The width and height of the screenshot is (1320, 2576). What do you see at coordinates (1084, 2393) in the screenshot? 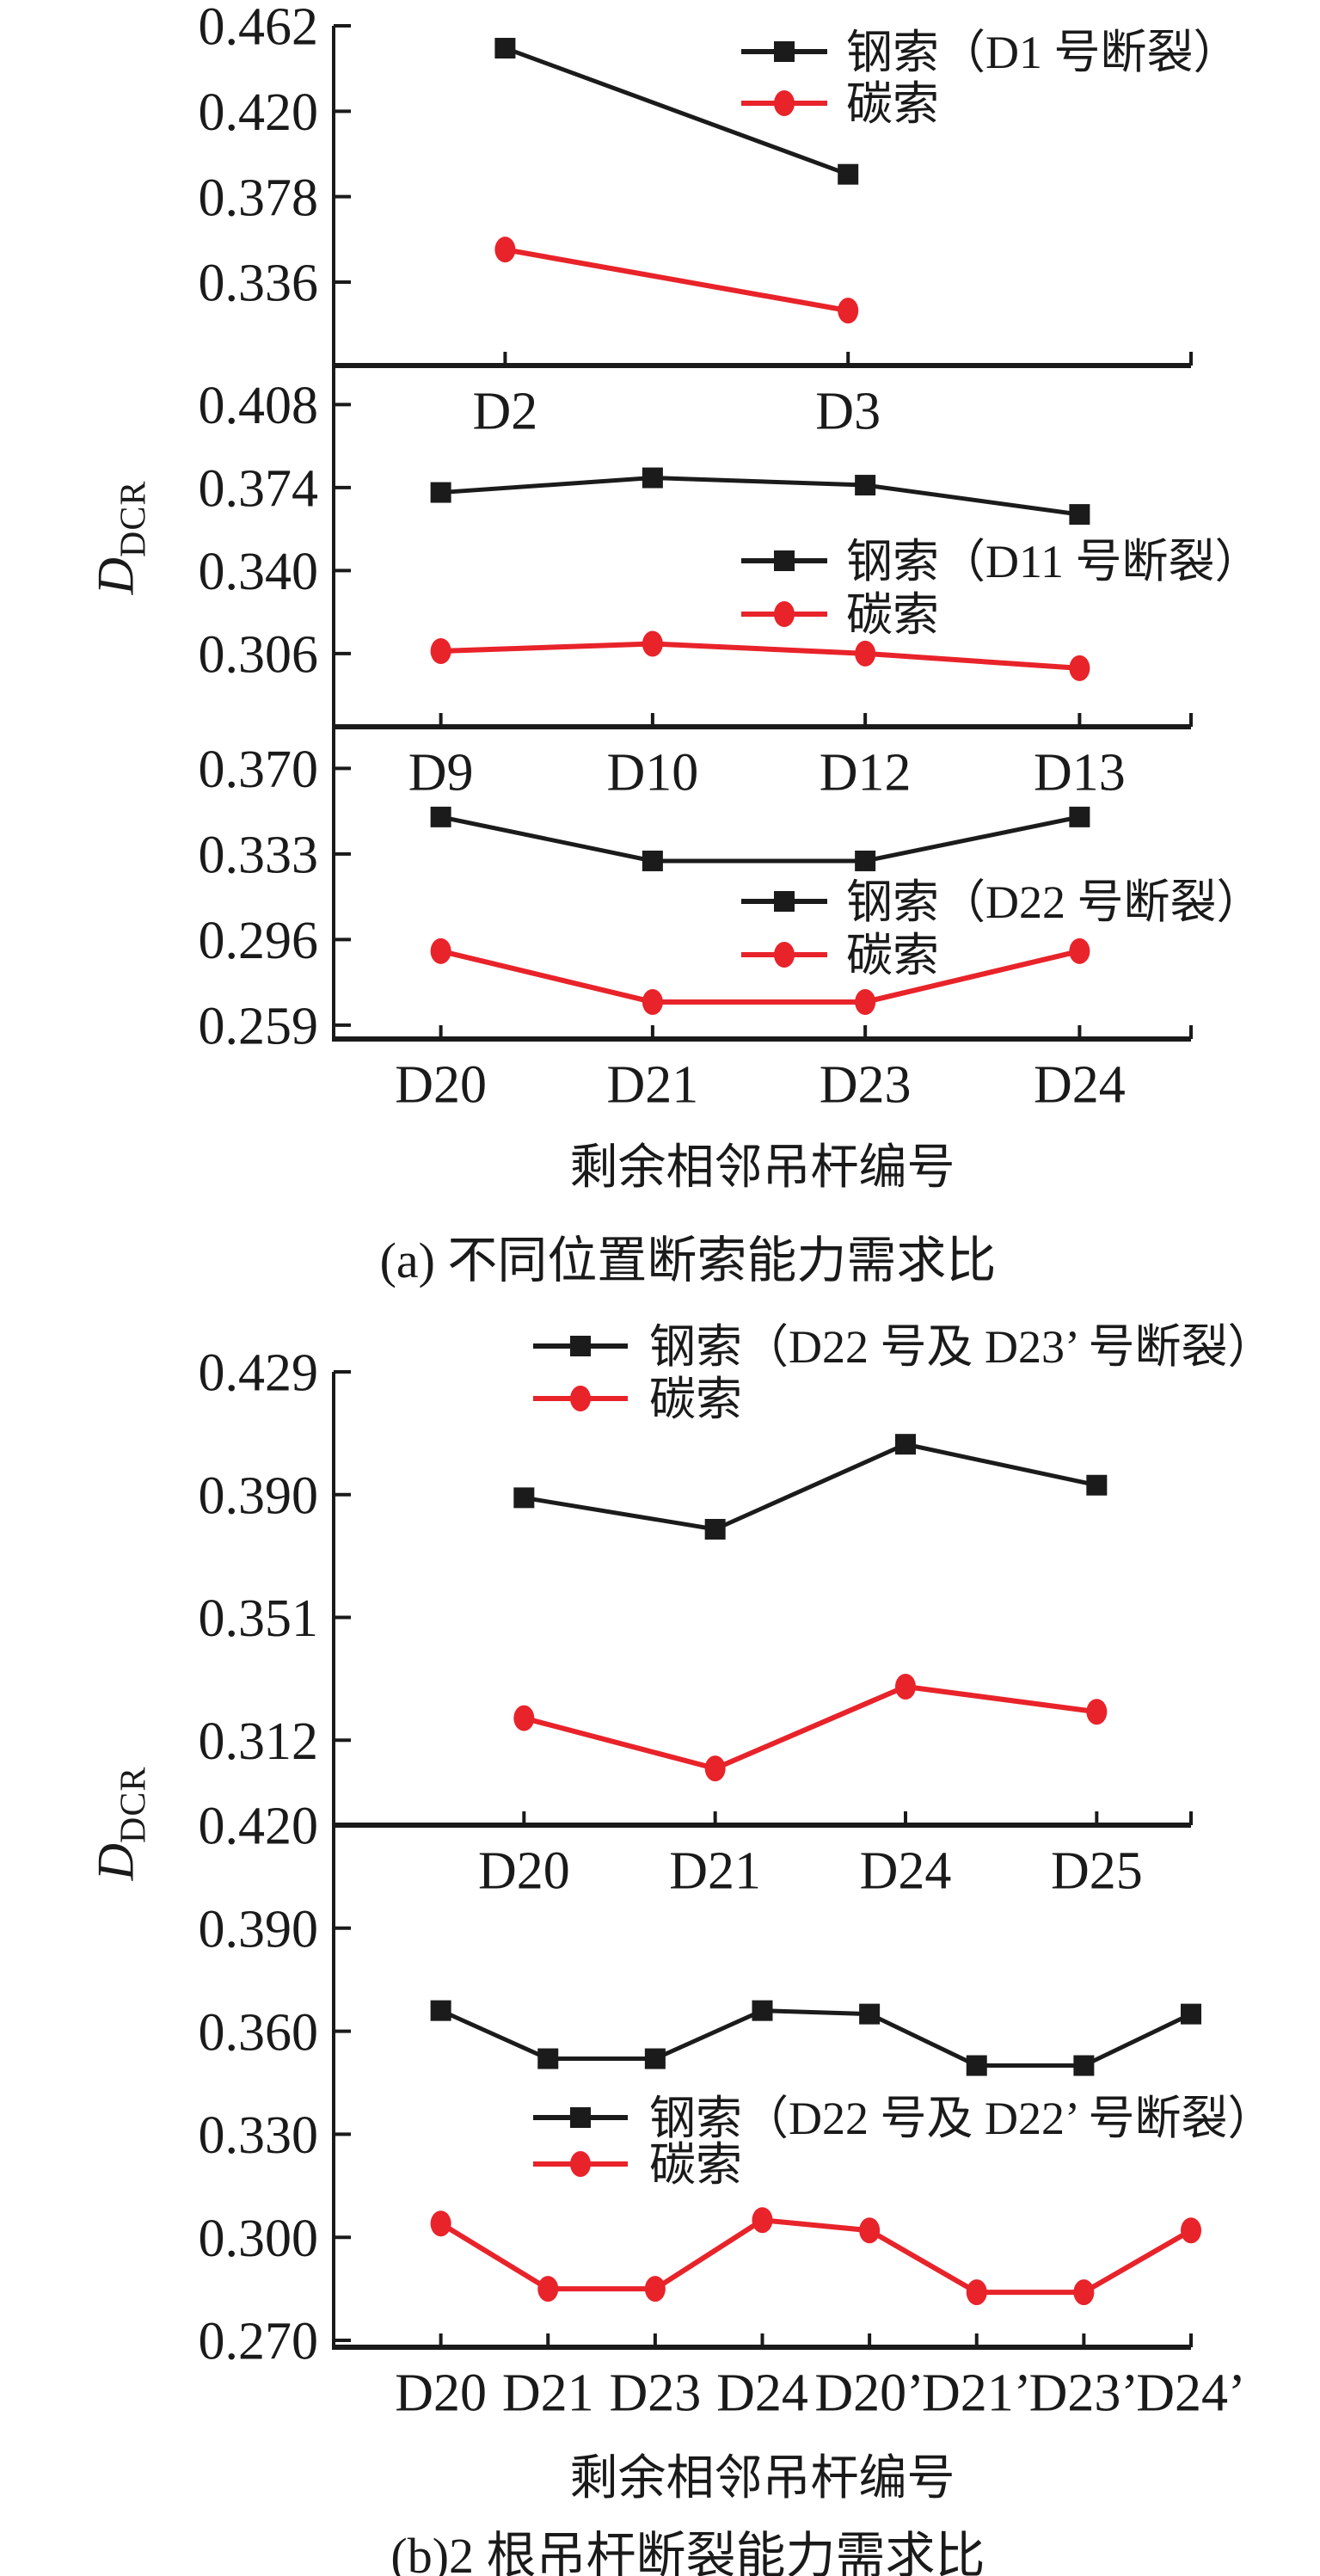
I see `x-category-label: D23’` at bounding box center [1084, 2393].